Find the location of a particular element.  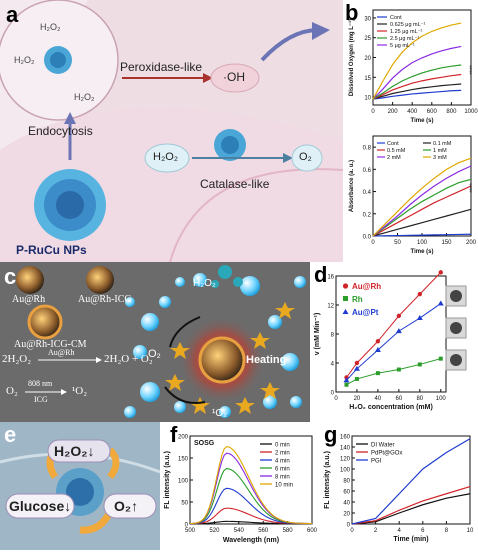

x-tick-label: 40 is located at coordinates (378, 399).